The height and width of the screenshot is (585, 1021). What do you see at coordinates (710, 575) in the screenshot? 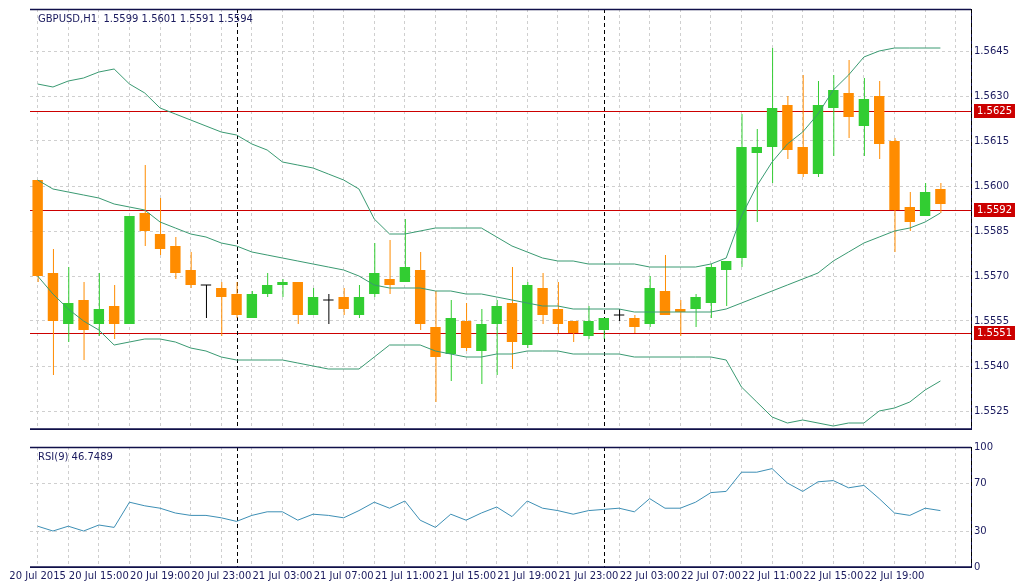
I see `x-tick-label: 22 Jul 07:00` at bounding box center [710, 575].